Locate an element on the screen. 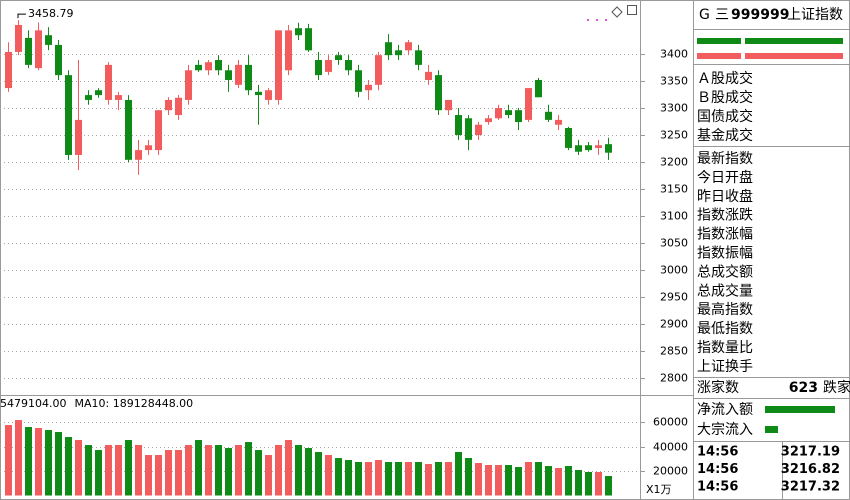 This screenshot has height=500, width=850. menu-button: 三 is located at coordinates (722, 15).